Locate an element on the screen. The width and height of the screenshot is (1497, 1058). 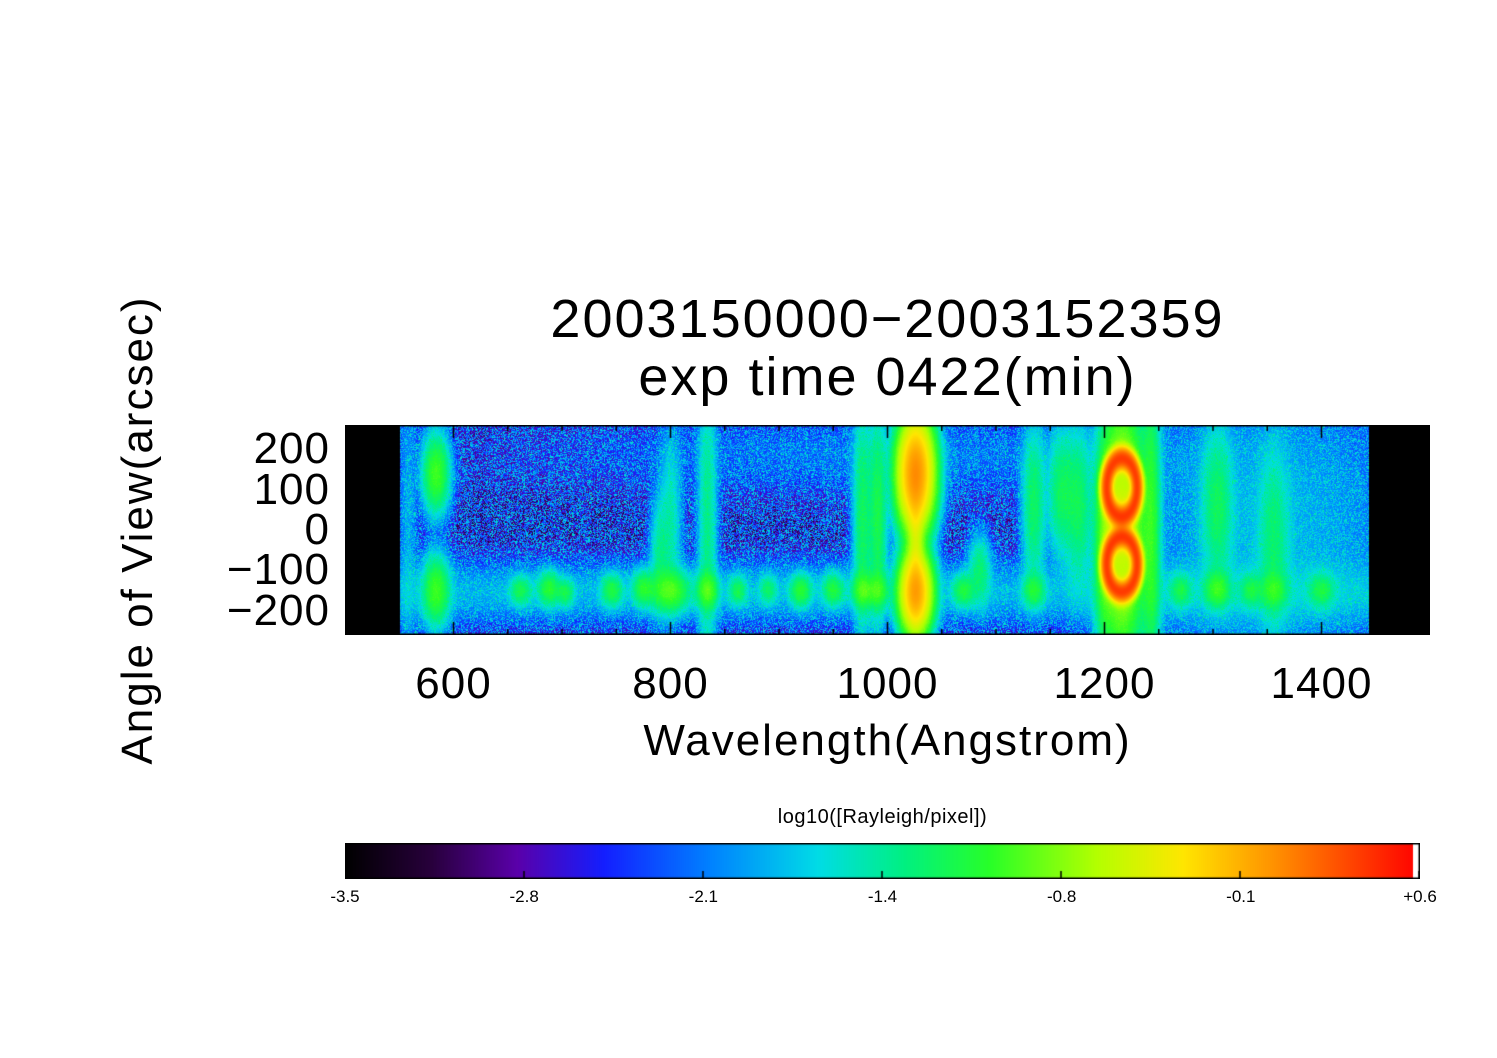
x-tick-label-1200: 1200 is located at coordinates (1104, 683).